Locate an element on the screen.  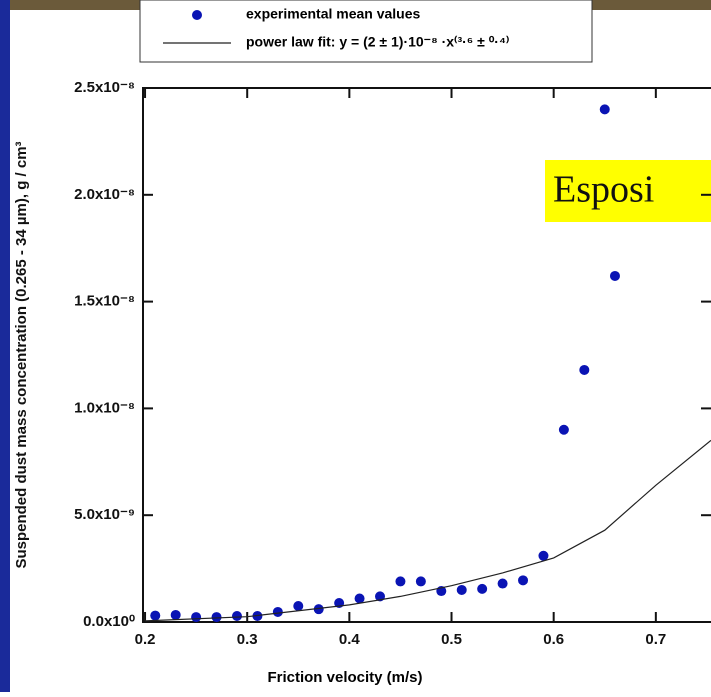
y-tick-label: 0.0x10⁰ is located at coordinates (109, 621).